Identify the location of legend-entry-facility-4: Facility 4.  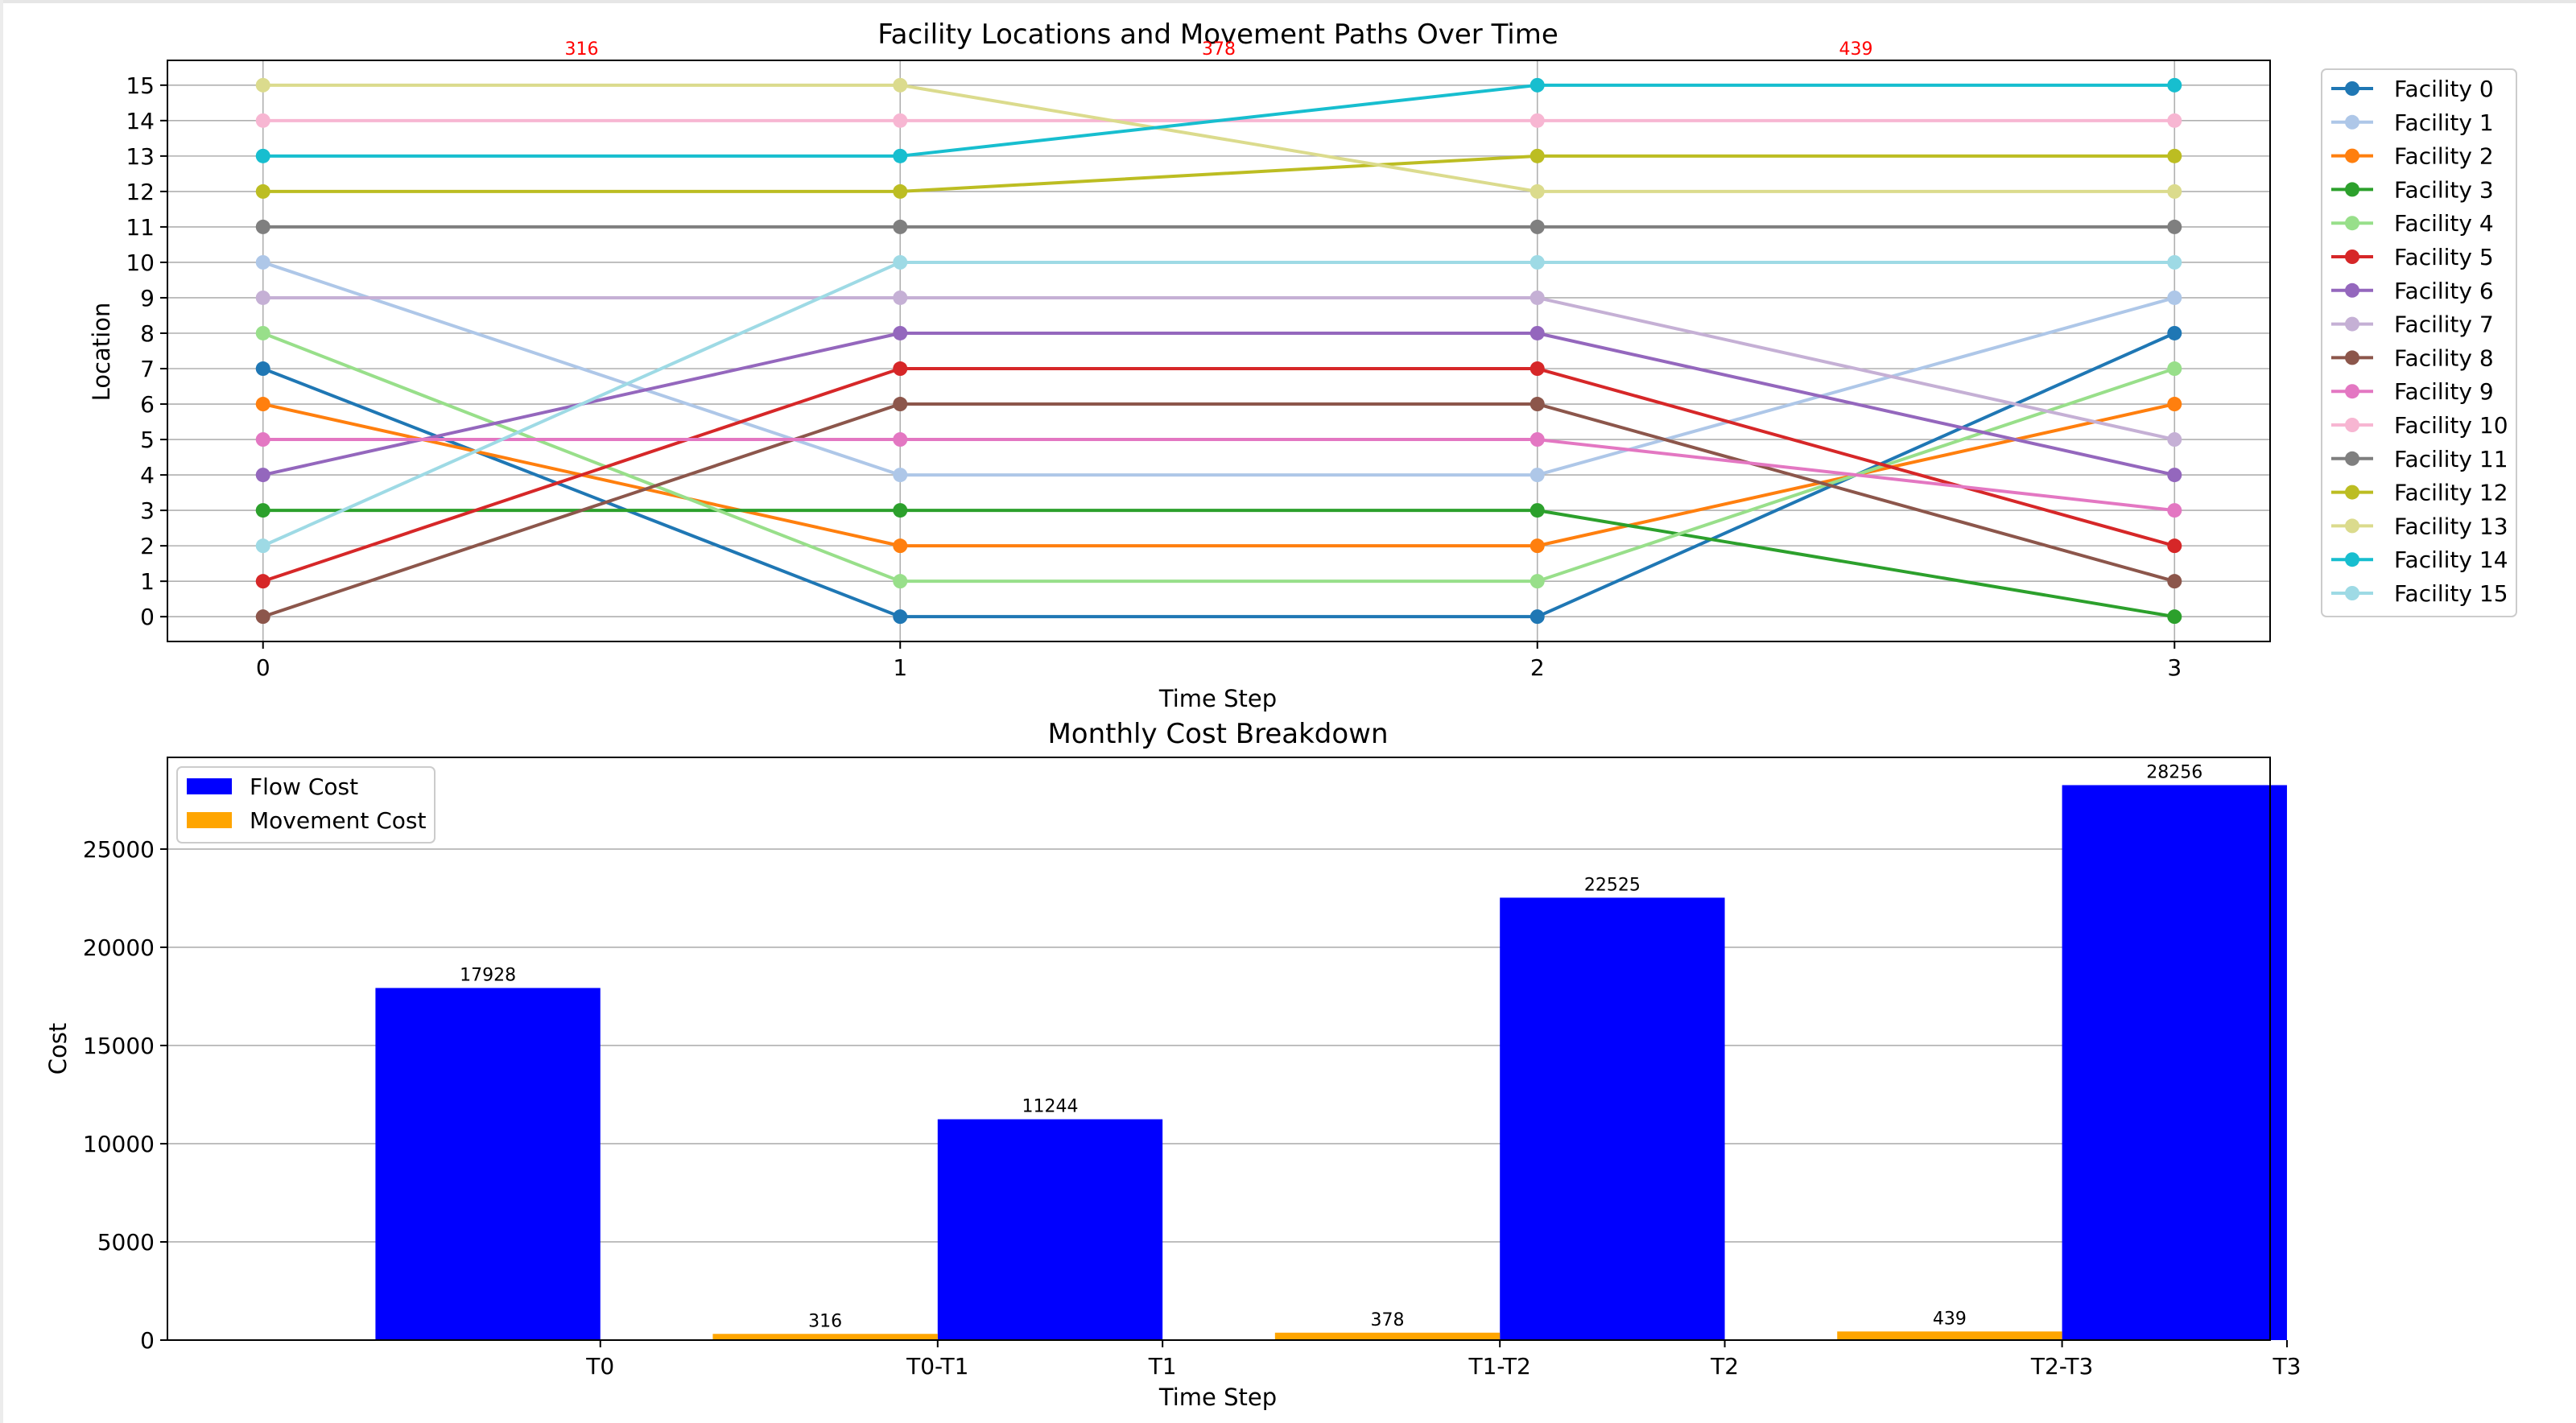
(2412, 223).